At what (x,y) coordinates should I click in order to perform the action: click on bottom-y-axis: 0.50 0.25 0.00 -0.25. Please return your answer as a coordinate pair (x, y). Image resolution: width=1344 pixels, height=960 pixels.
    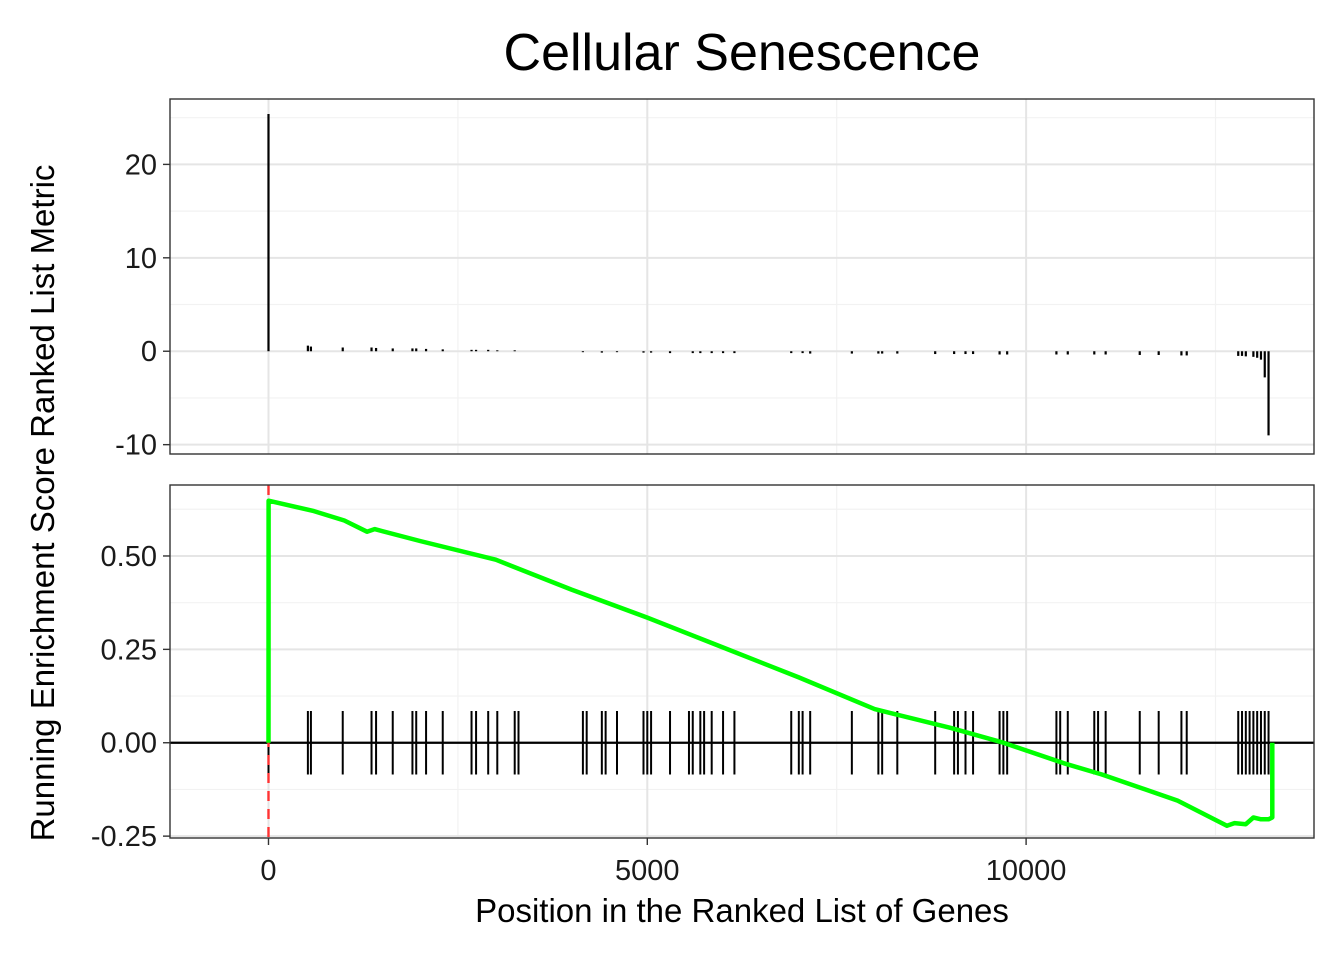
    Looking at the image, I should click on (130, 697).